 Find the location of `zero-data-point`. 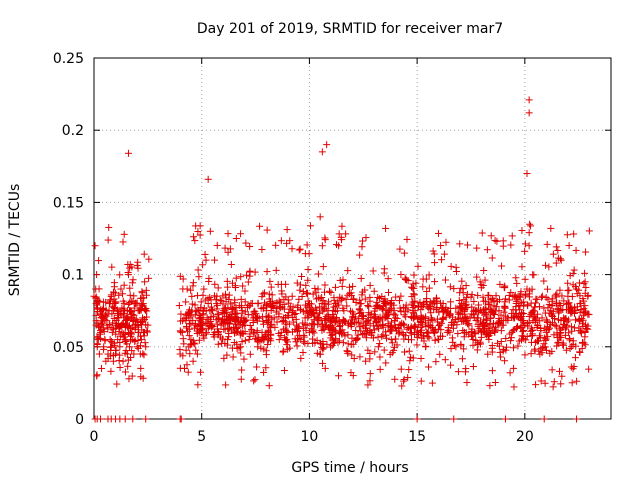

zero-data-point is located at coordinates (577, 419).